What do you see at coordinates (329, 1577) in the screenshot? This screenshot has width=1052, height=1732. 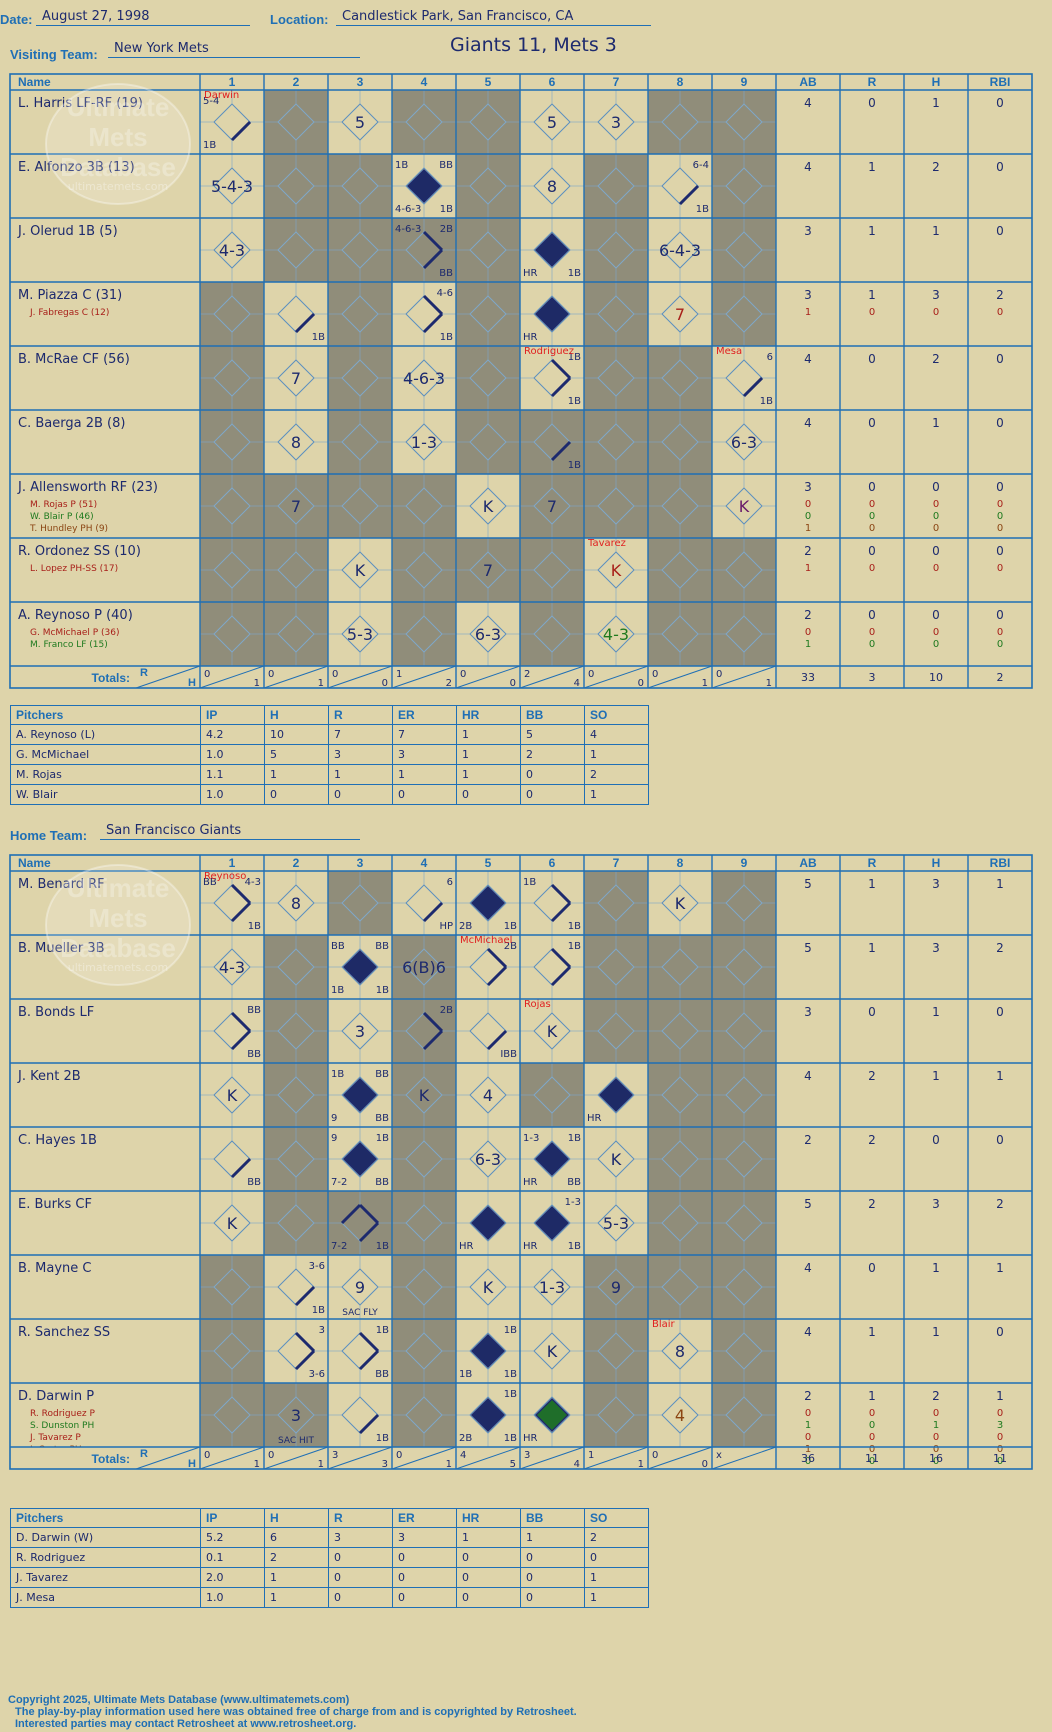 I see `pitcher-row: J. Tavarez 2.0 1 0 0 0 0 1` at bounding box center [329, 1577].